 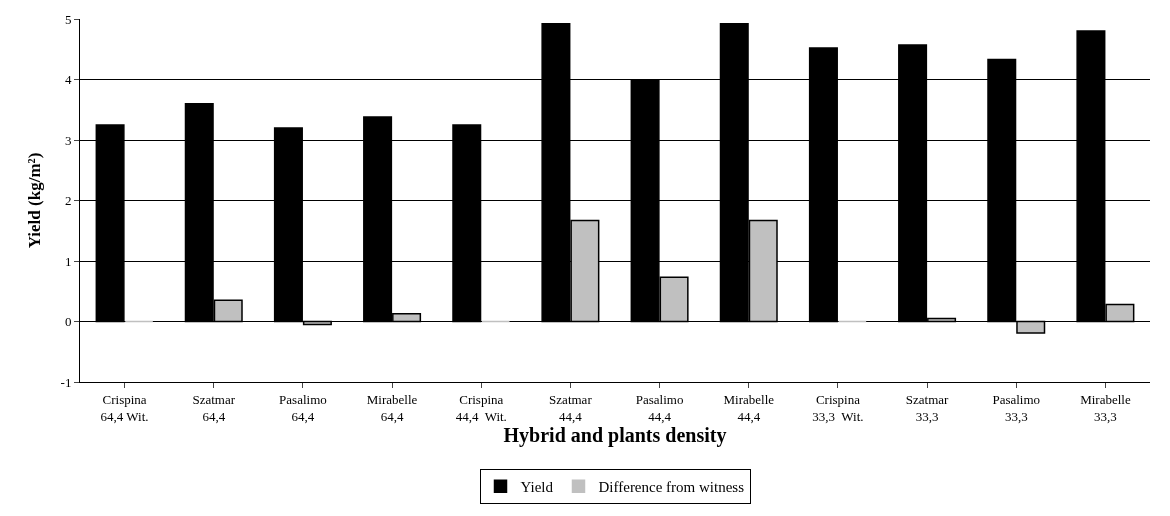 I want to click on y-tick-label: 2, so click(x=68, y=201).